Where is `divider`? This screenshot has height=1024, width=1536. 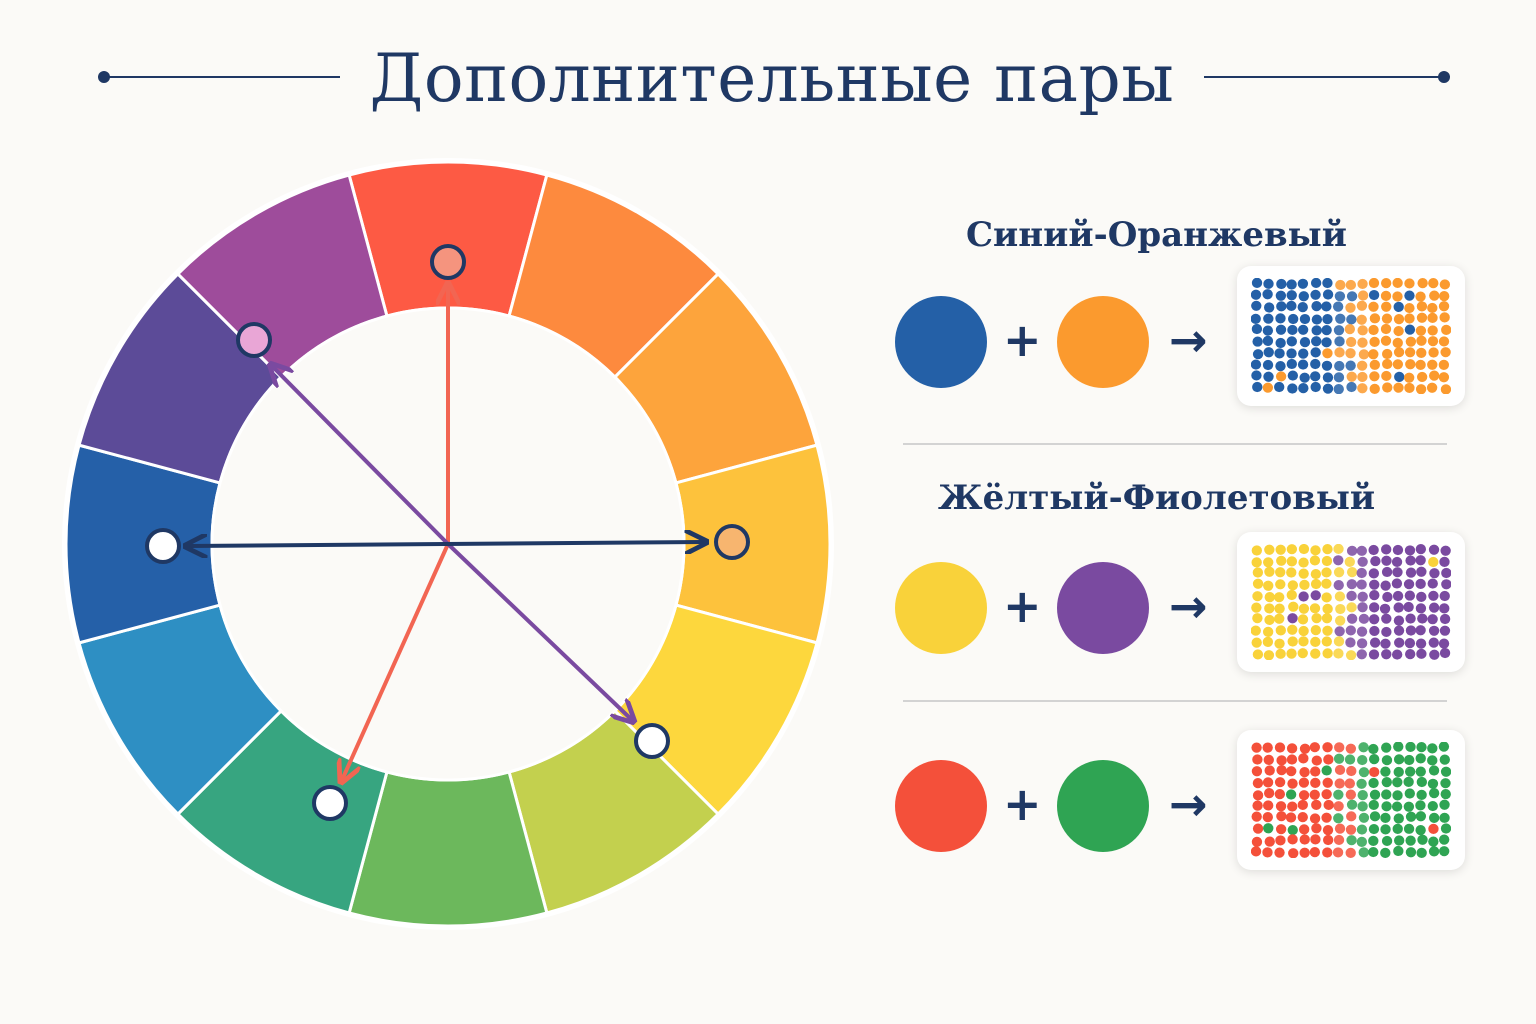
divider is located at coordinates (1175, 444).